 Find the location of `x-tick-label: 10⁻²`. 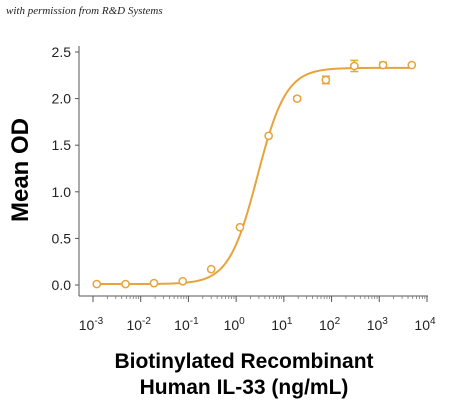

x-tick-label: 10⁻² is located at coordinates (138, 324).